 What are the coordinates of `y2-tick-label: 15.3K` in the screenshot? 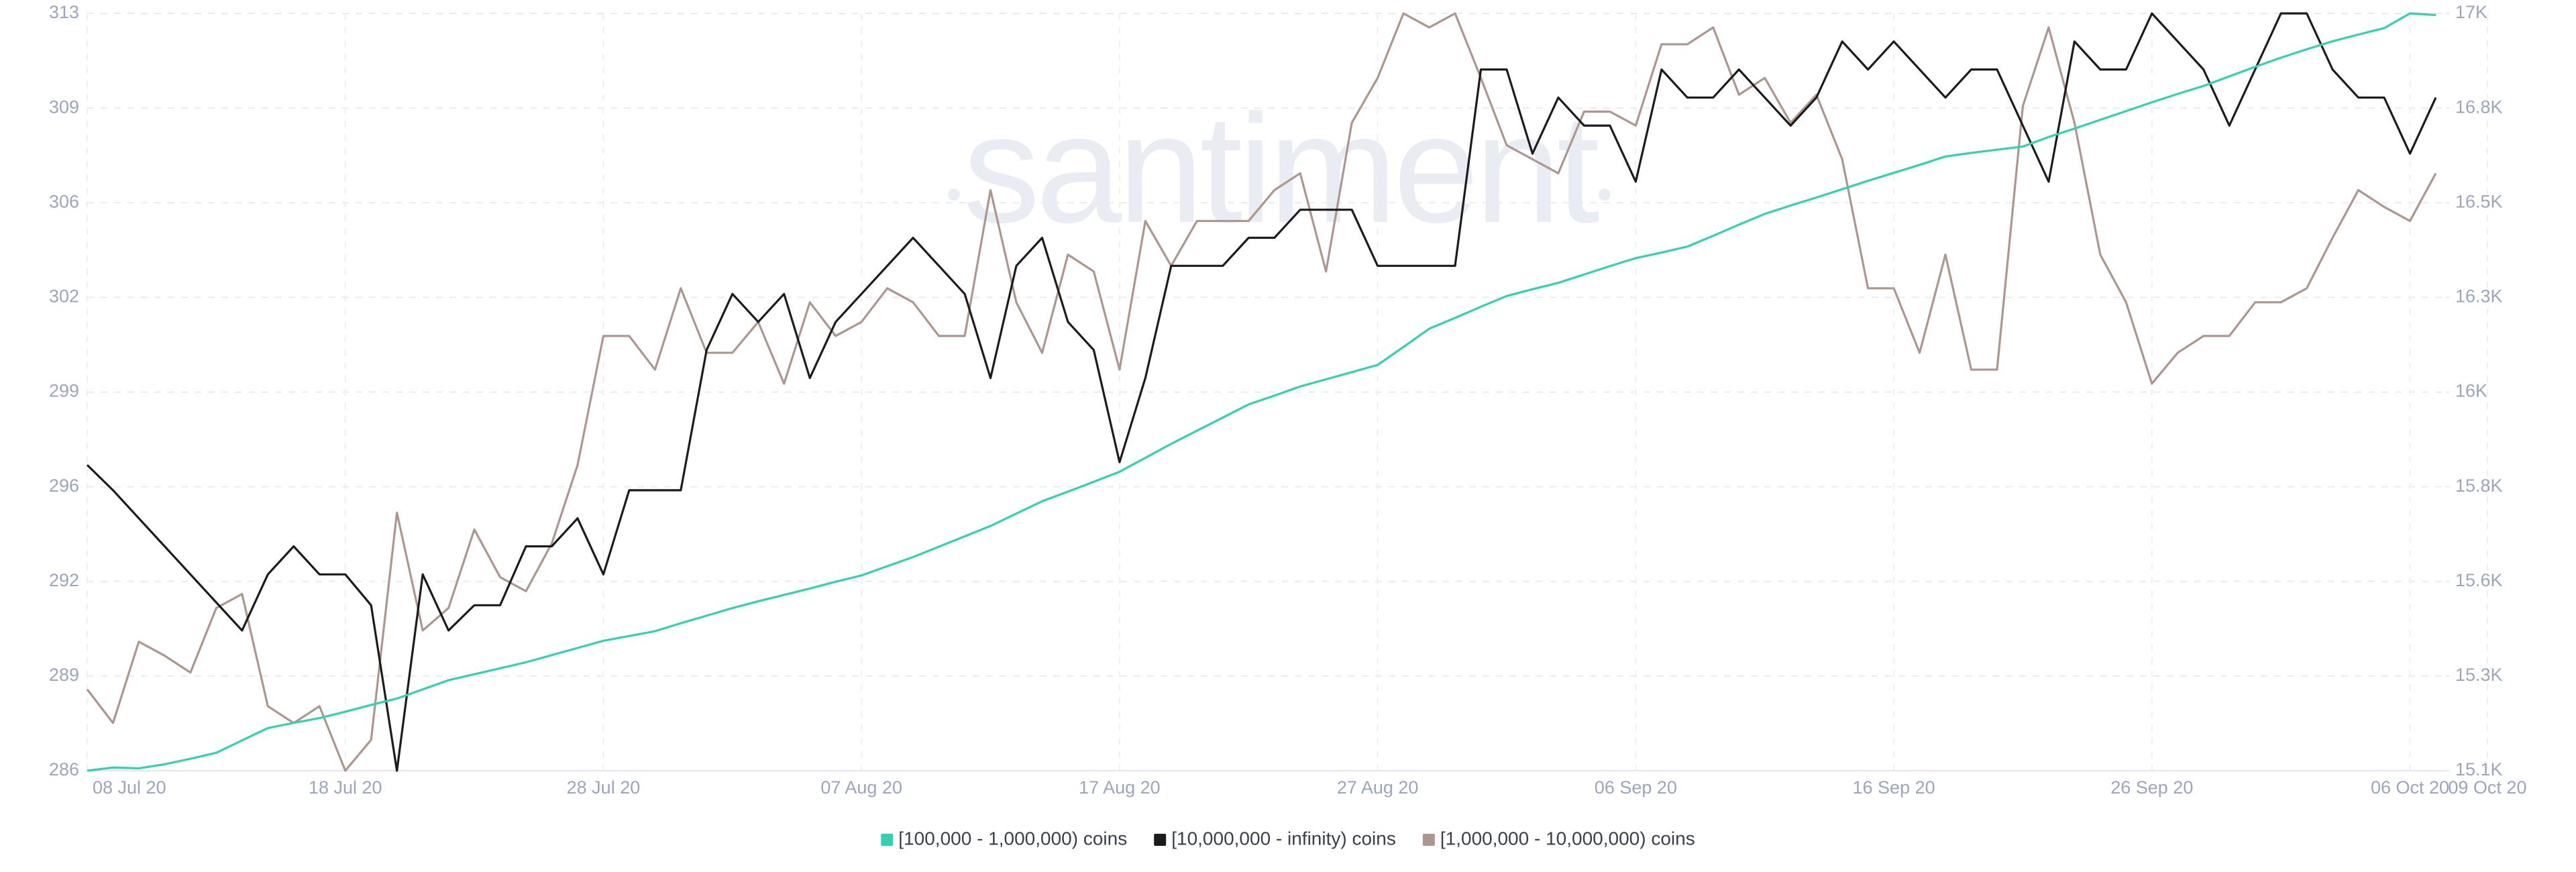 It's located at (2479, 675).